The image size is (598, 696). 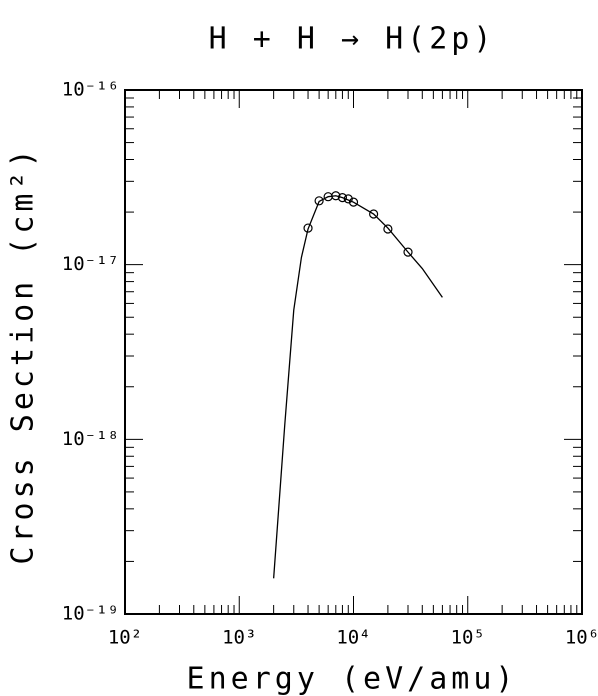 I want to click on x-tick-label: 10², so click(x=125, y=638).